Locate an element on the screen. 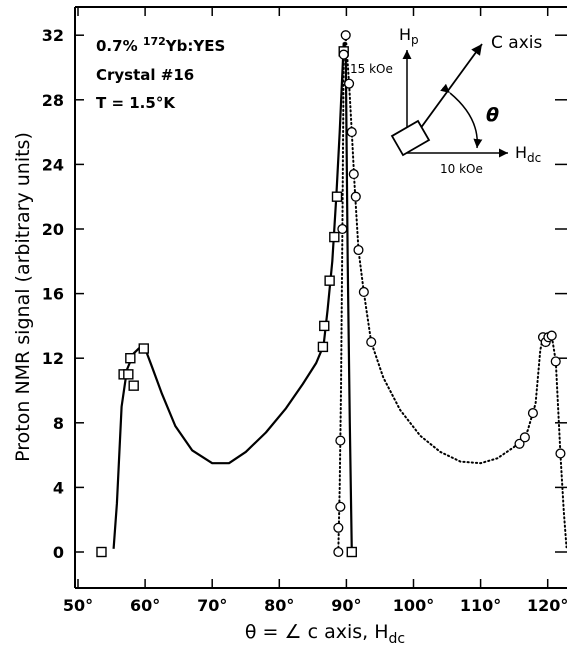  y-tick-label: 8 is located at coordinates (58, 423).